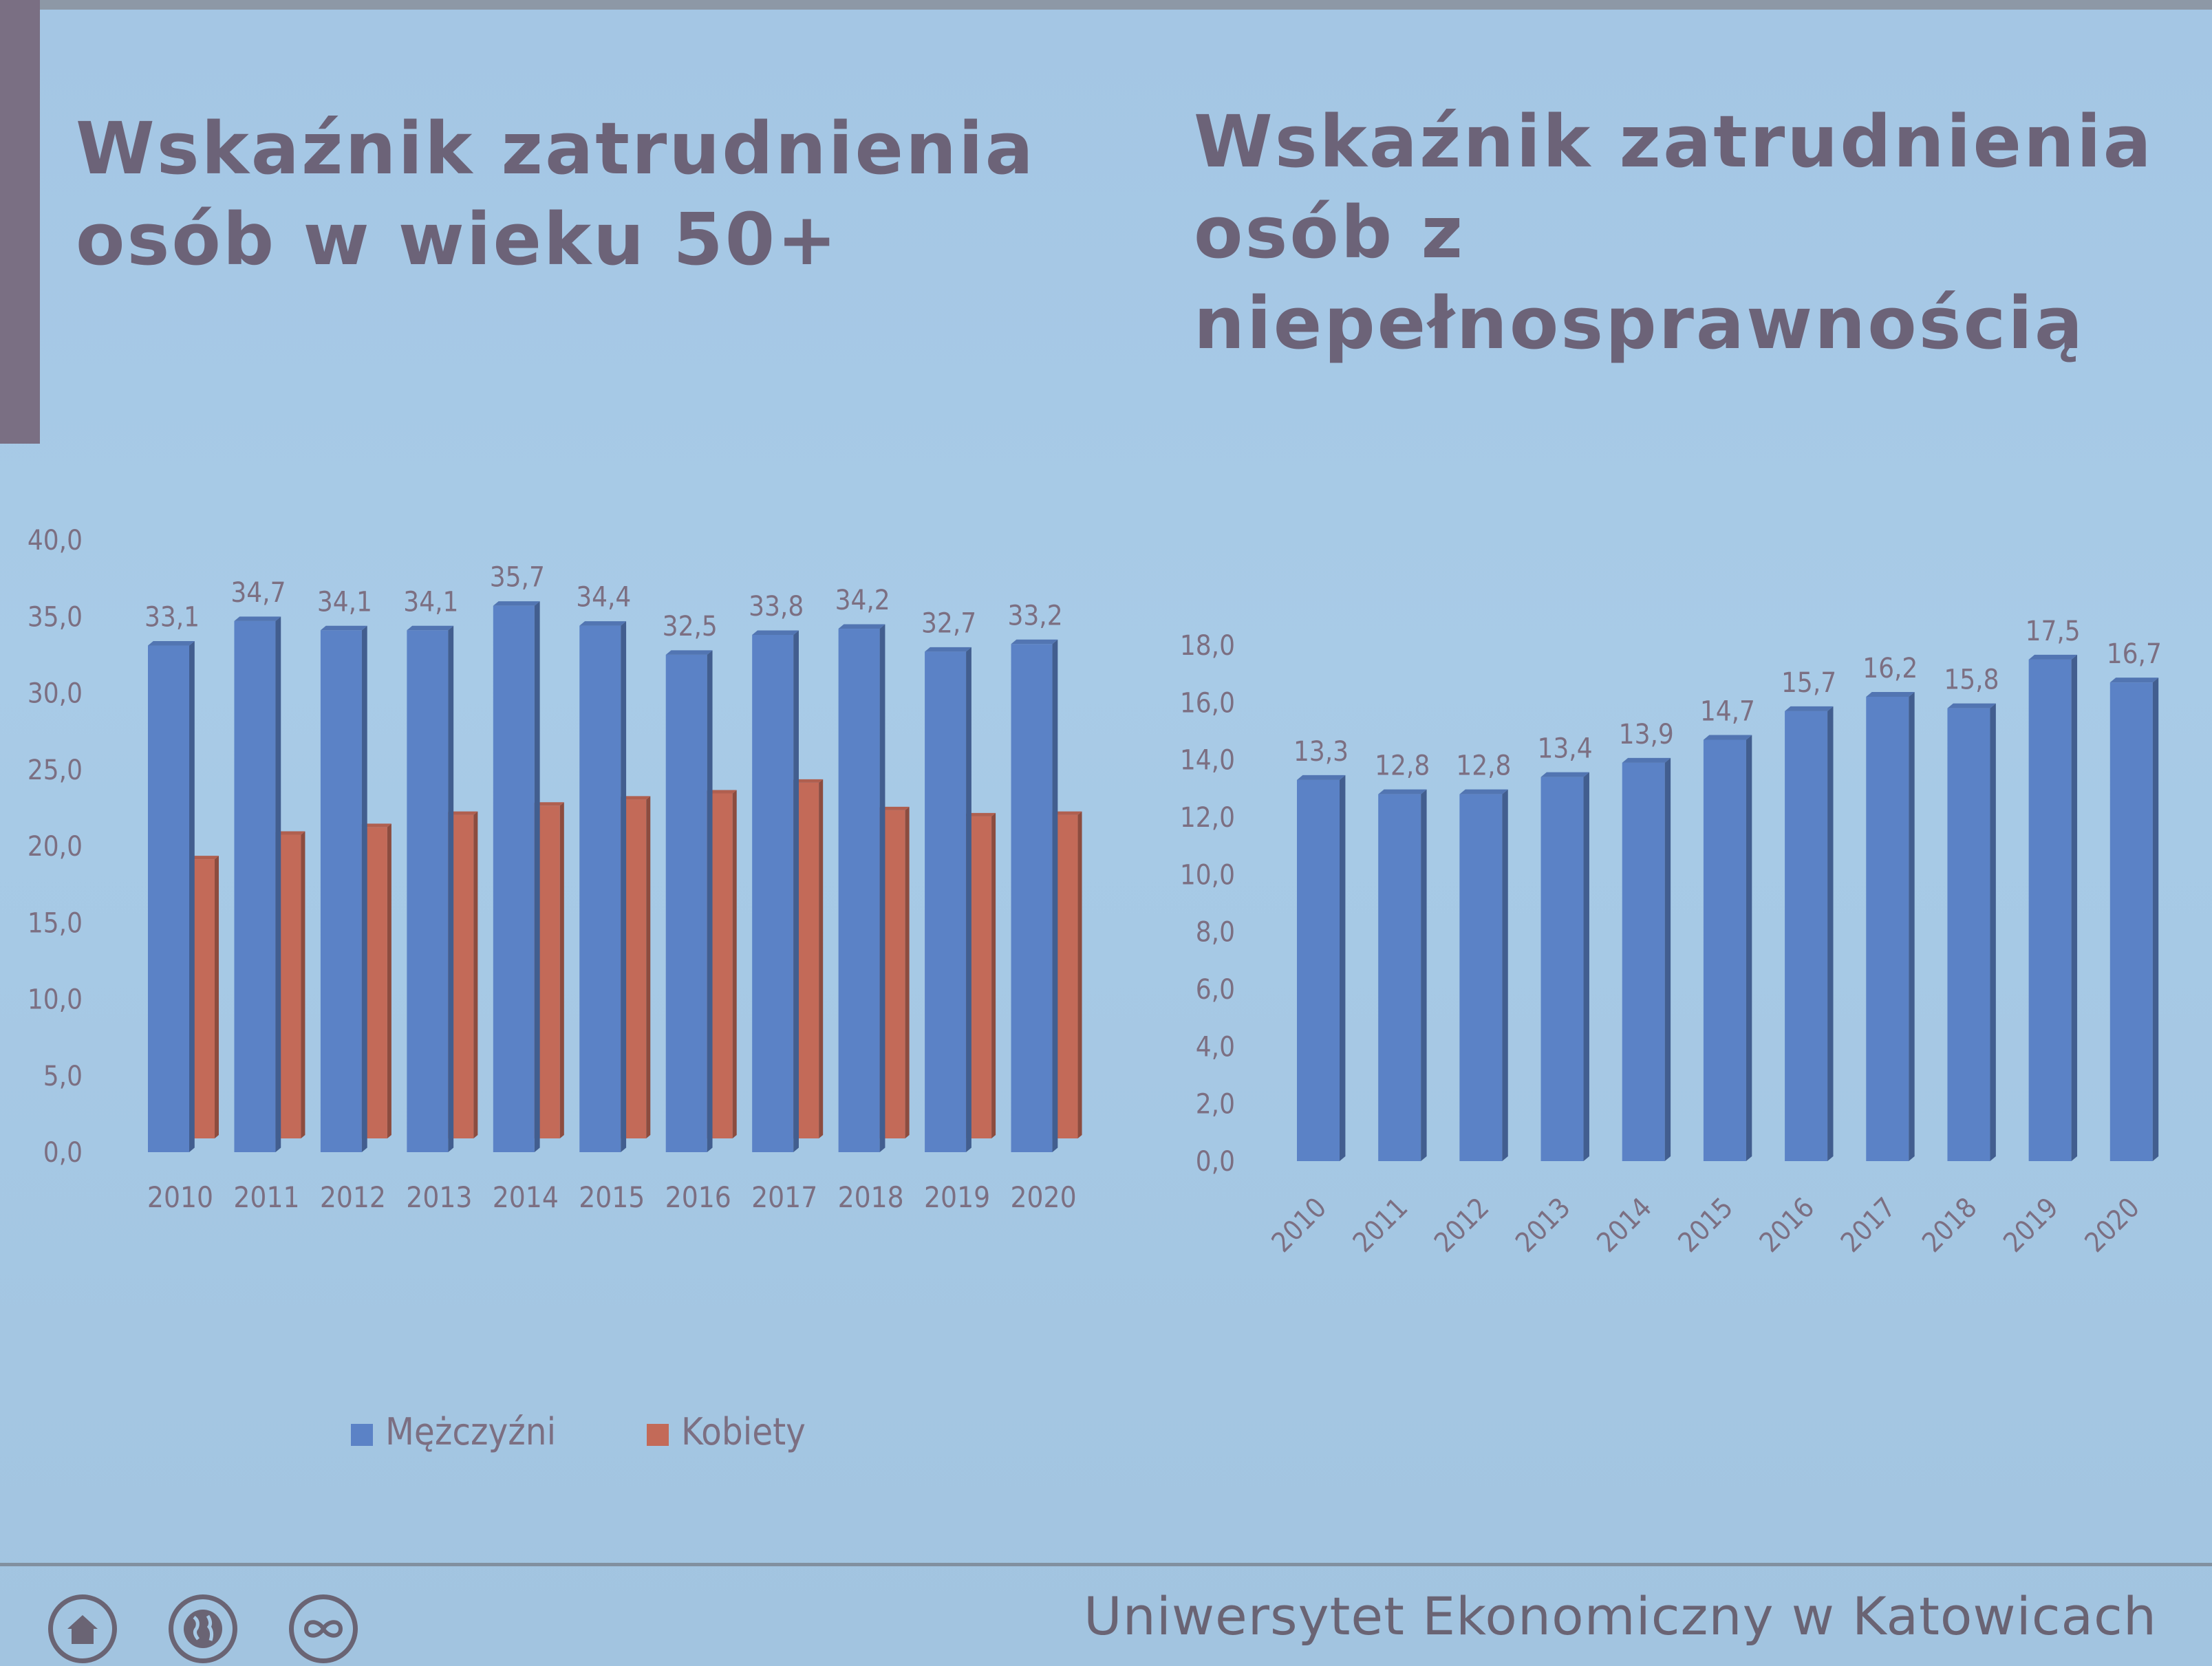 Image resolution: width=2212 pixels, height=1666 pixels. Describe the element at coordinates (1564, 749) in the screenshot. I see `data-label: 13,4` at that location.